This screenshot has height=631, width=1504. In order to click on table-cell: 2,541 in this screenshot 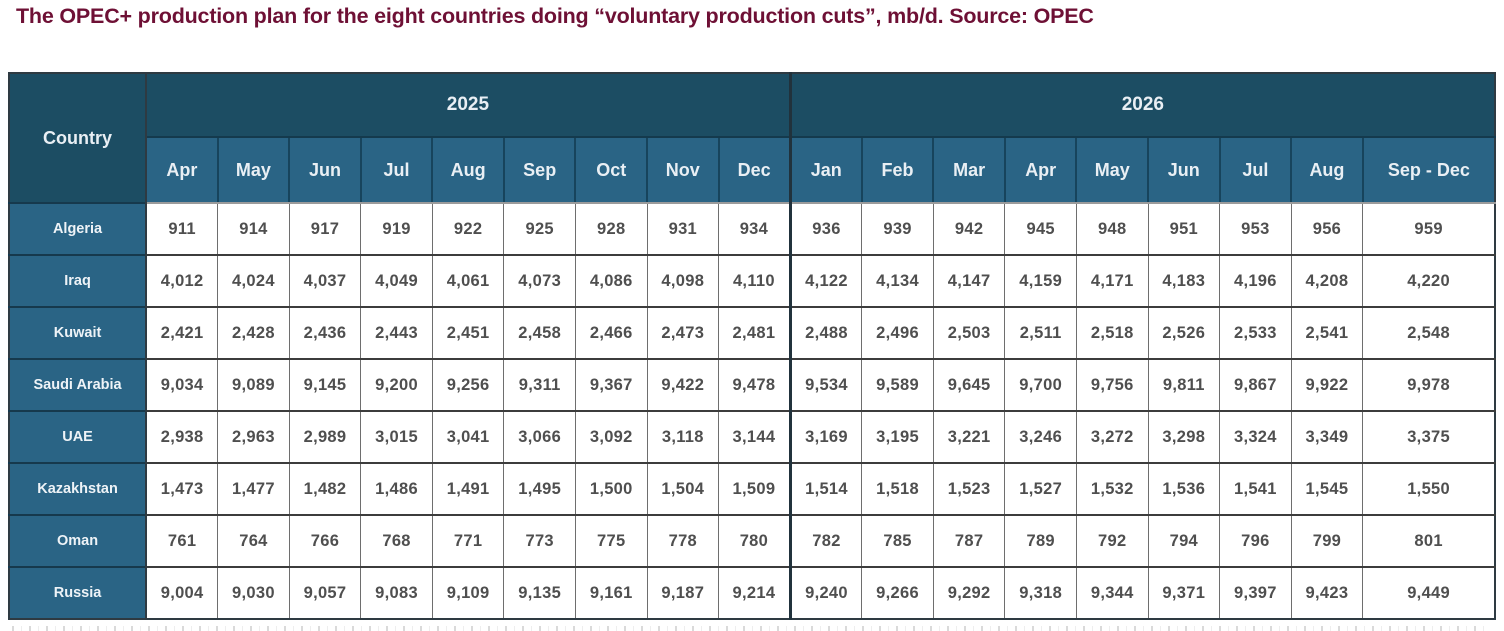, I will do `click(1326, 332)`.